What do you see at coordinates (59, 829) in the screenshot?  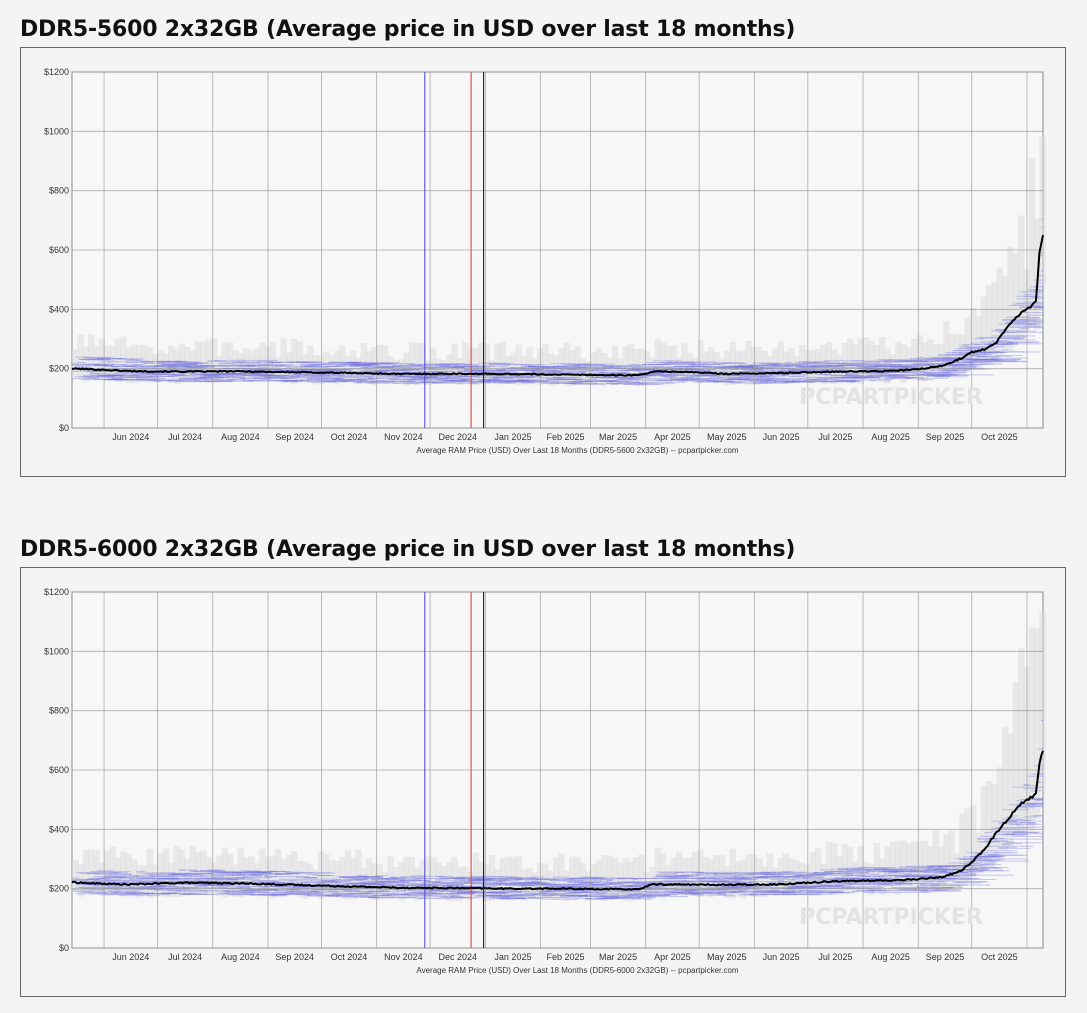 I see `y-tick-label: $400` at bounding box center [59, 829].